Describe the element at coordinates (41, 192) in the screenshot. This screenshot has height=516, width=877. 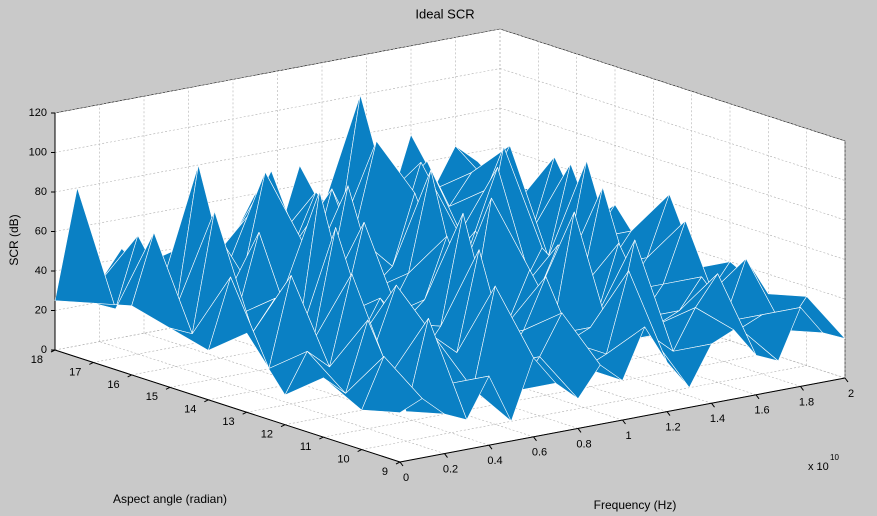
I see `z-tick-label: 80` at that location.